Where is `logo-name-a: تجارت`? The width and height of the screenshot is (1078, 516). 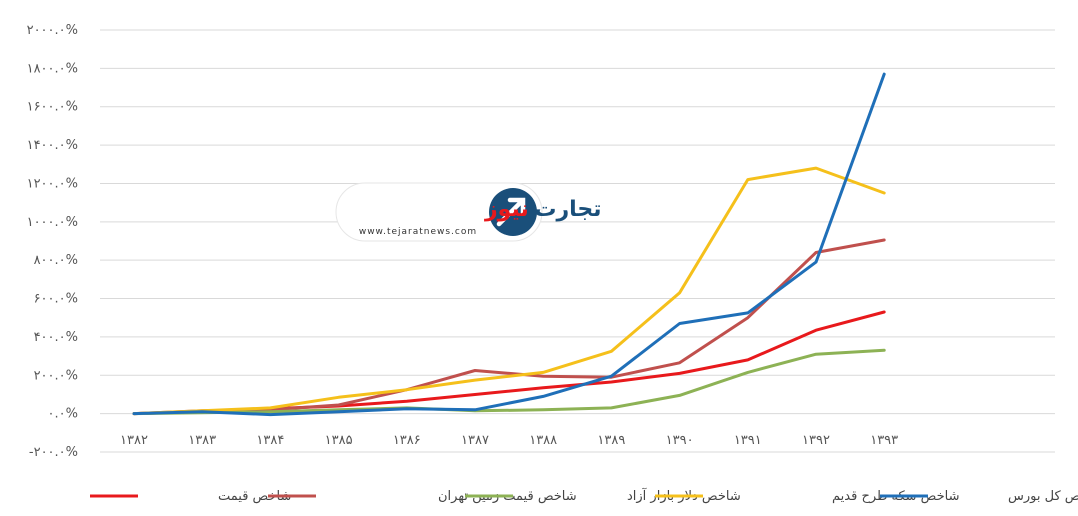 logo-name-a: تجارت is located at coordinates (567, 209).